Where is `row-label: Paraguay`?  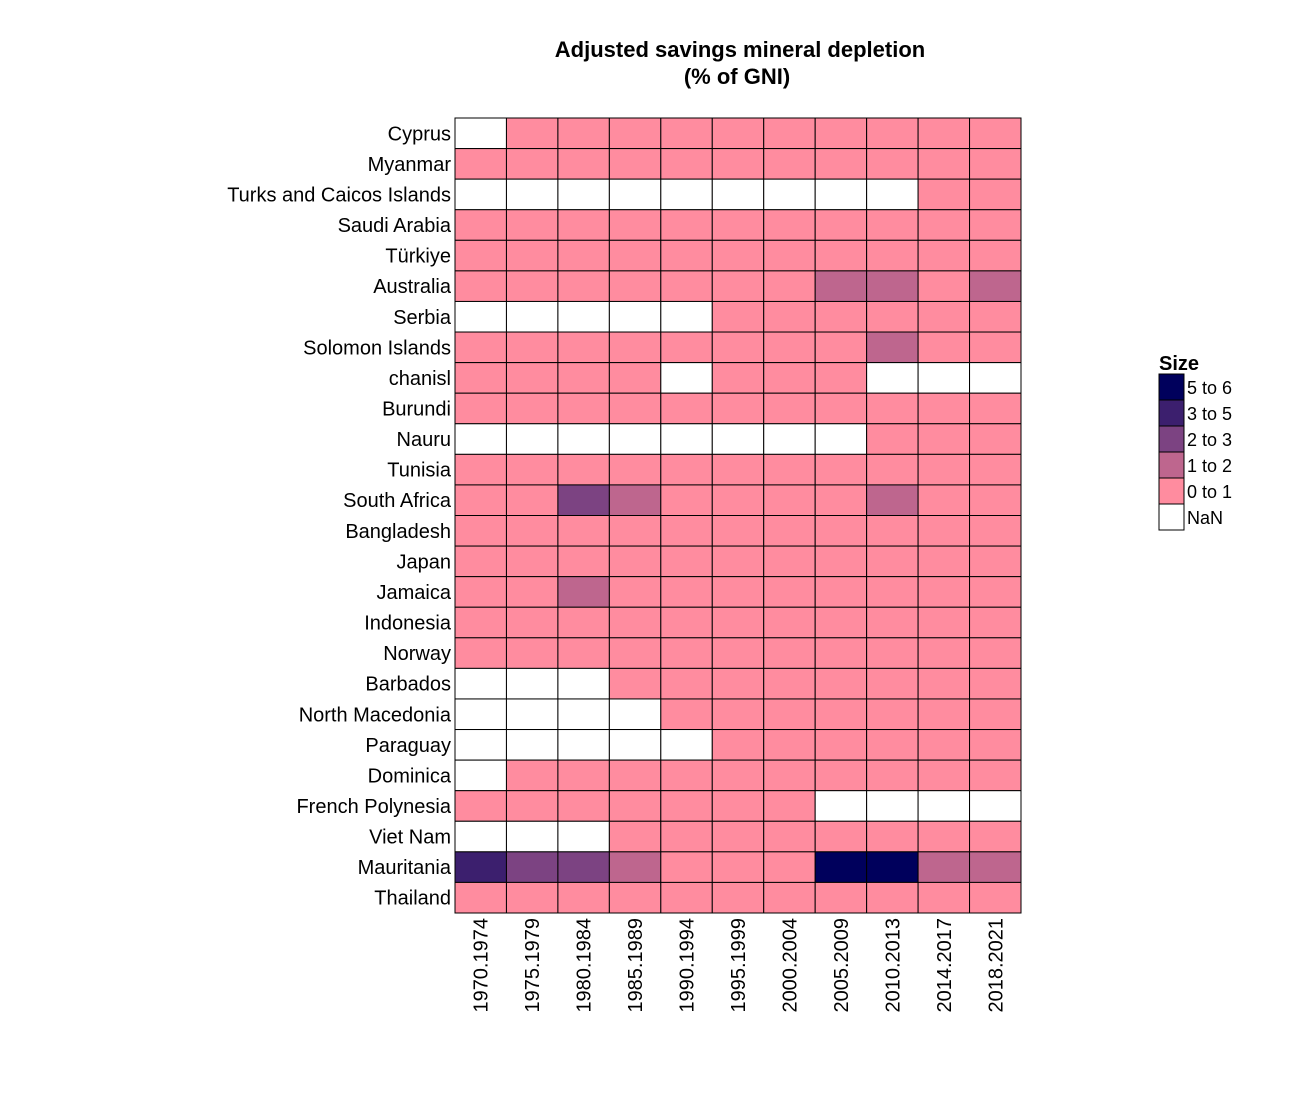 row-label: Paraguay is located at coordinates (408, 746).